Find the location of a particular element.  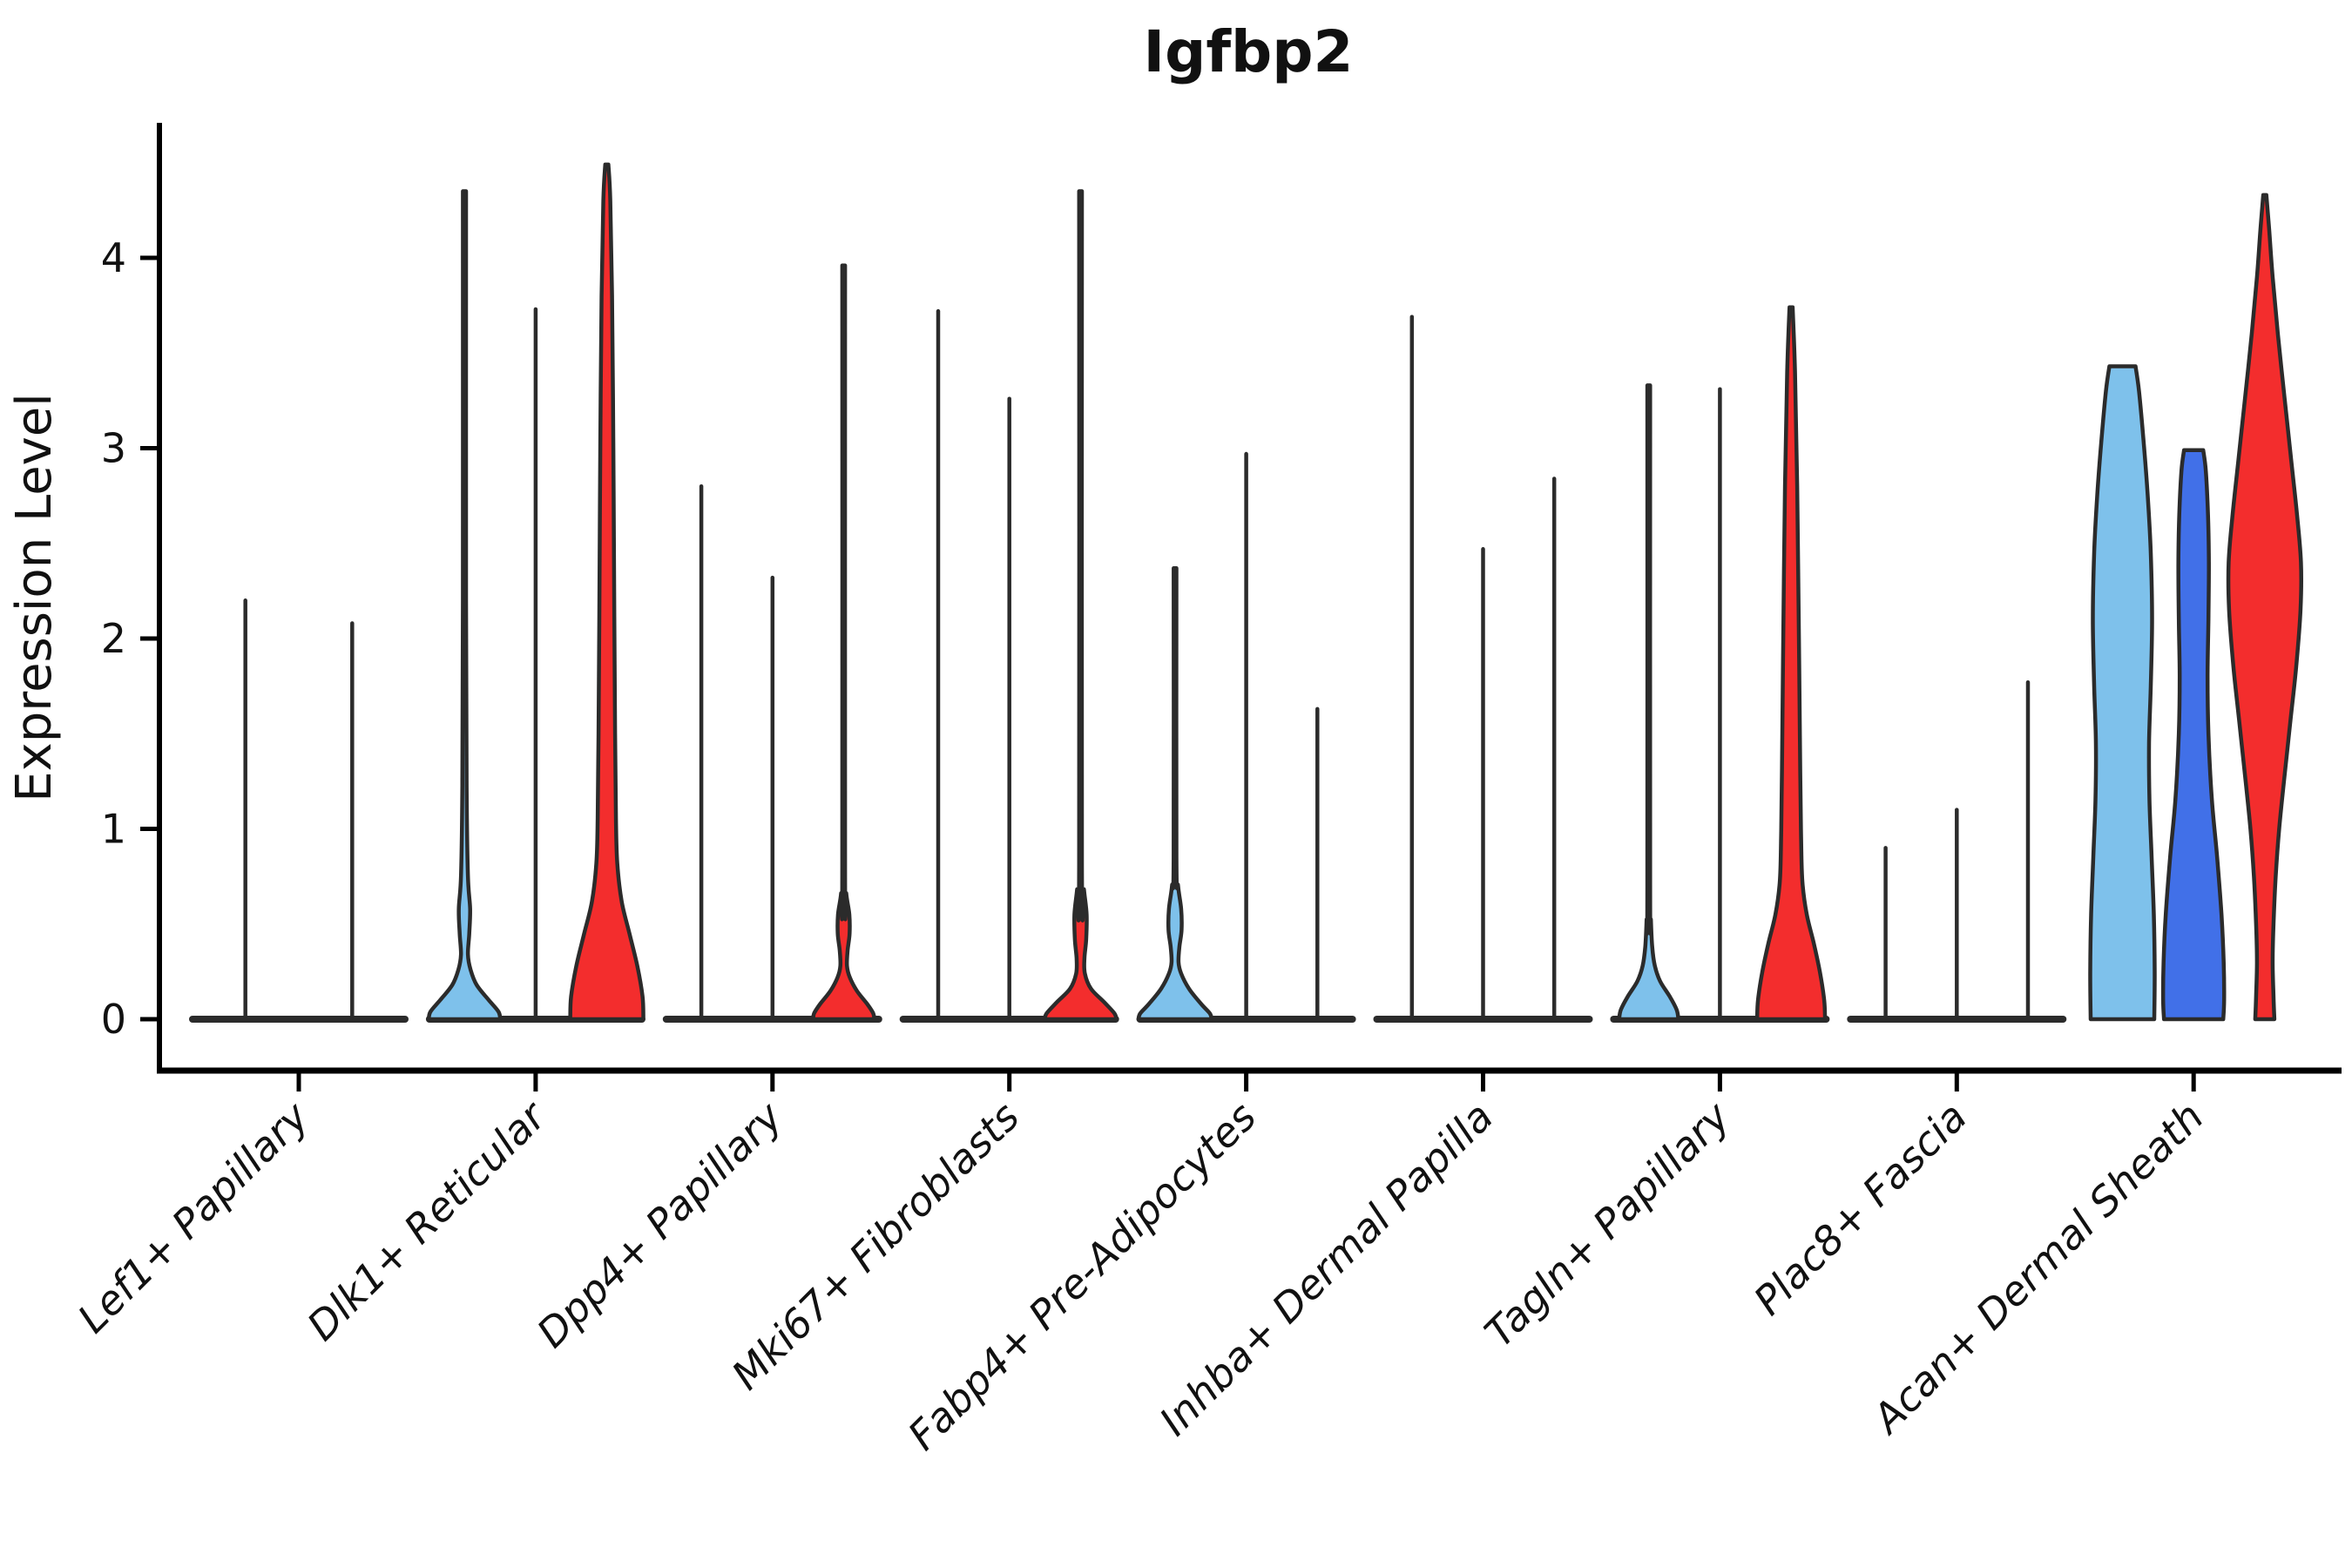

chart-title: Igfbp2 is located at coordinates (1249, 52).